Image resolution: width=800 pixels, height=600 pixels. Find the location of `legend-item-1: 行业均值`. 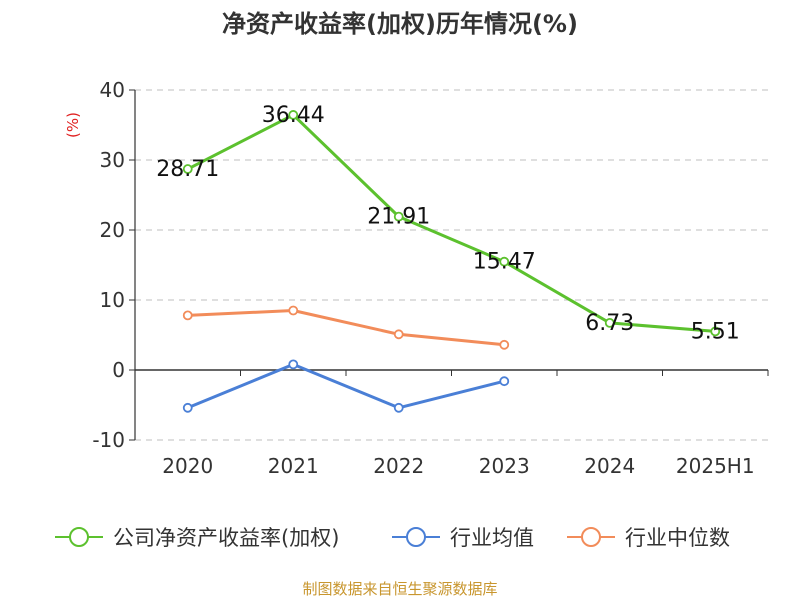

legend-item-1: 行业均值 is located at coordinates (463, 538).